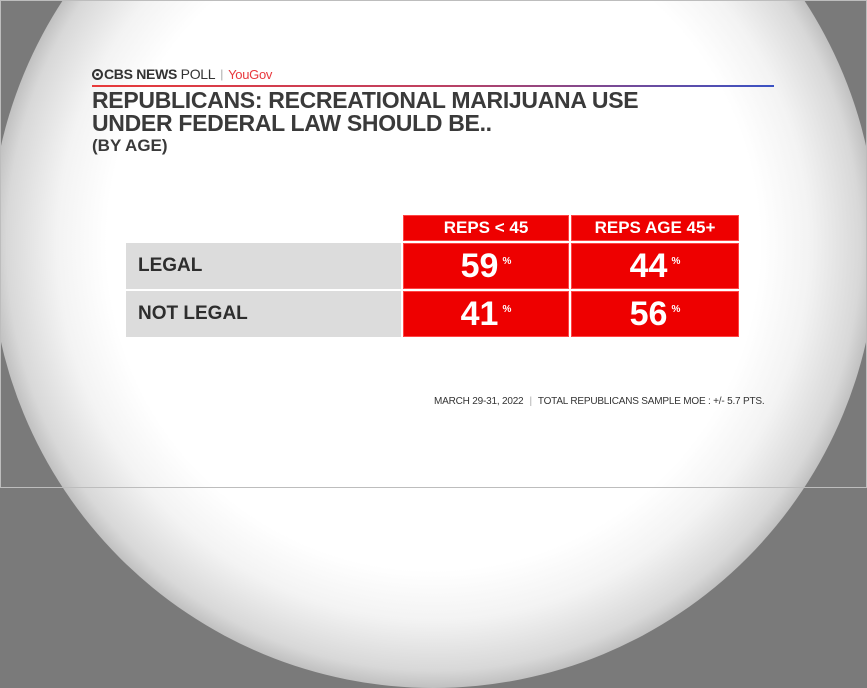 This screenshot has width=867, height=688. What do you see at coordinates (648, 313) in the screenshot?
I see `value-number: 56` at bounding box center [648, 313].